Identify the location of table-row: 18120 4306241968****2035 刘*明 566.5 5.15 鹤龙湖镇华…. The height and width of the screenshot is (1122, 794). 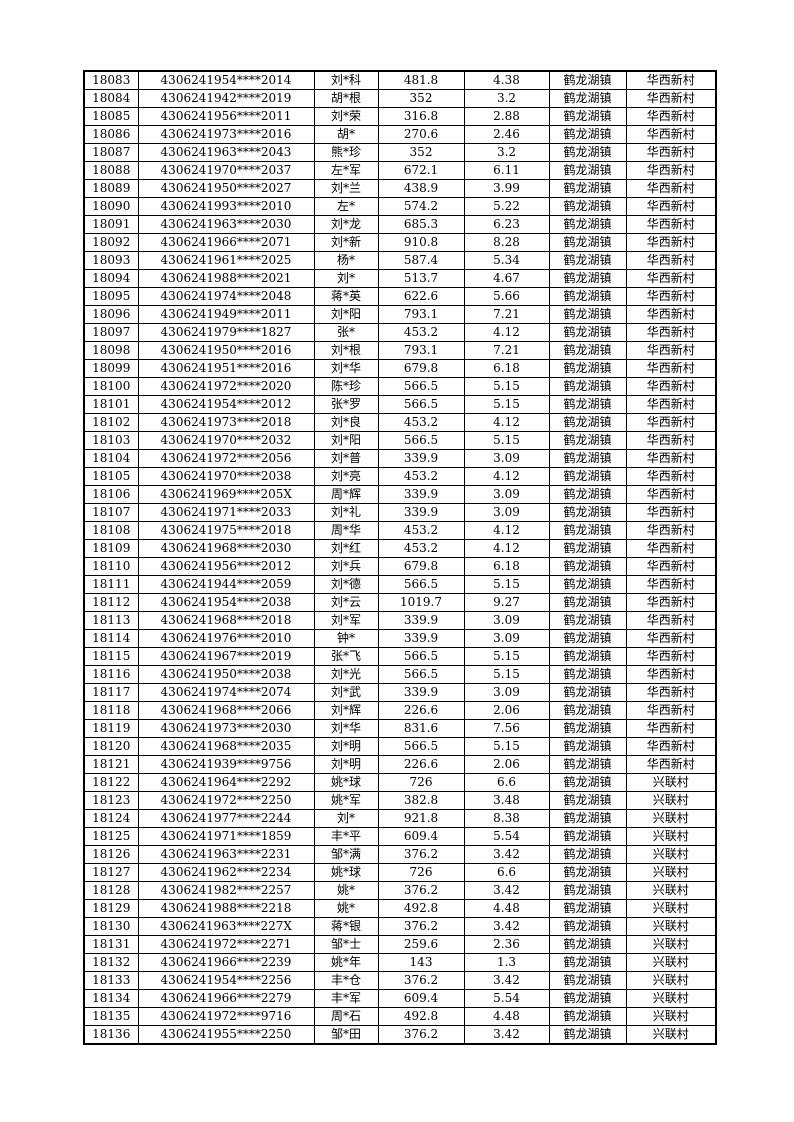
(400, 746).